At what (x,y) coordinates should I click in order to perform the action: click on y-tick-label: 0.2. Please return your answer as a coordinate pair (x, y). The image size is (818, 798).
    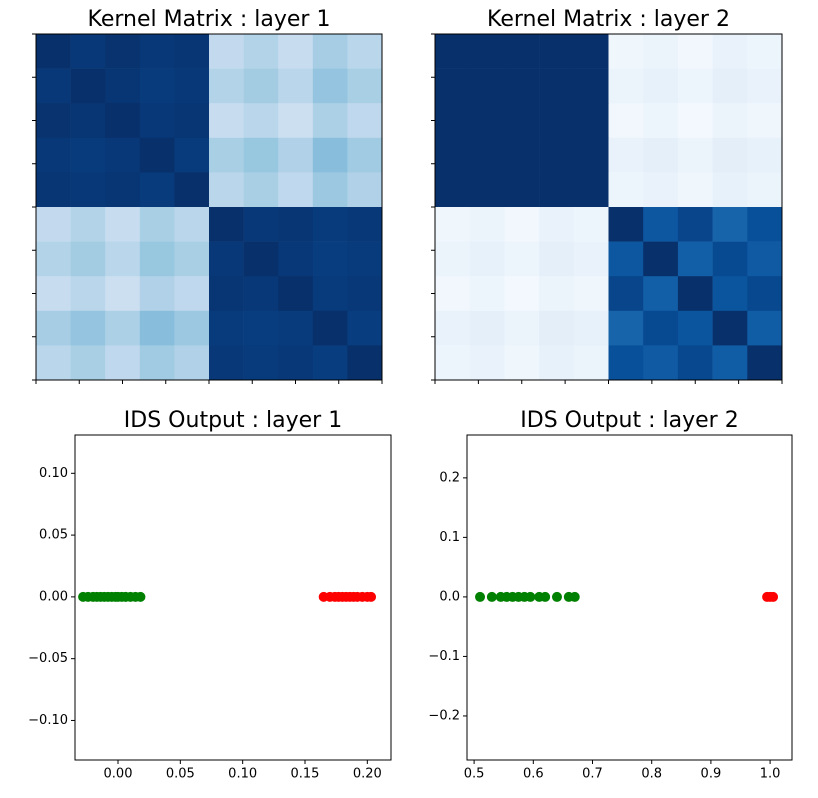
    Looking at the image, I should click on (449, 477).